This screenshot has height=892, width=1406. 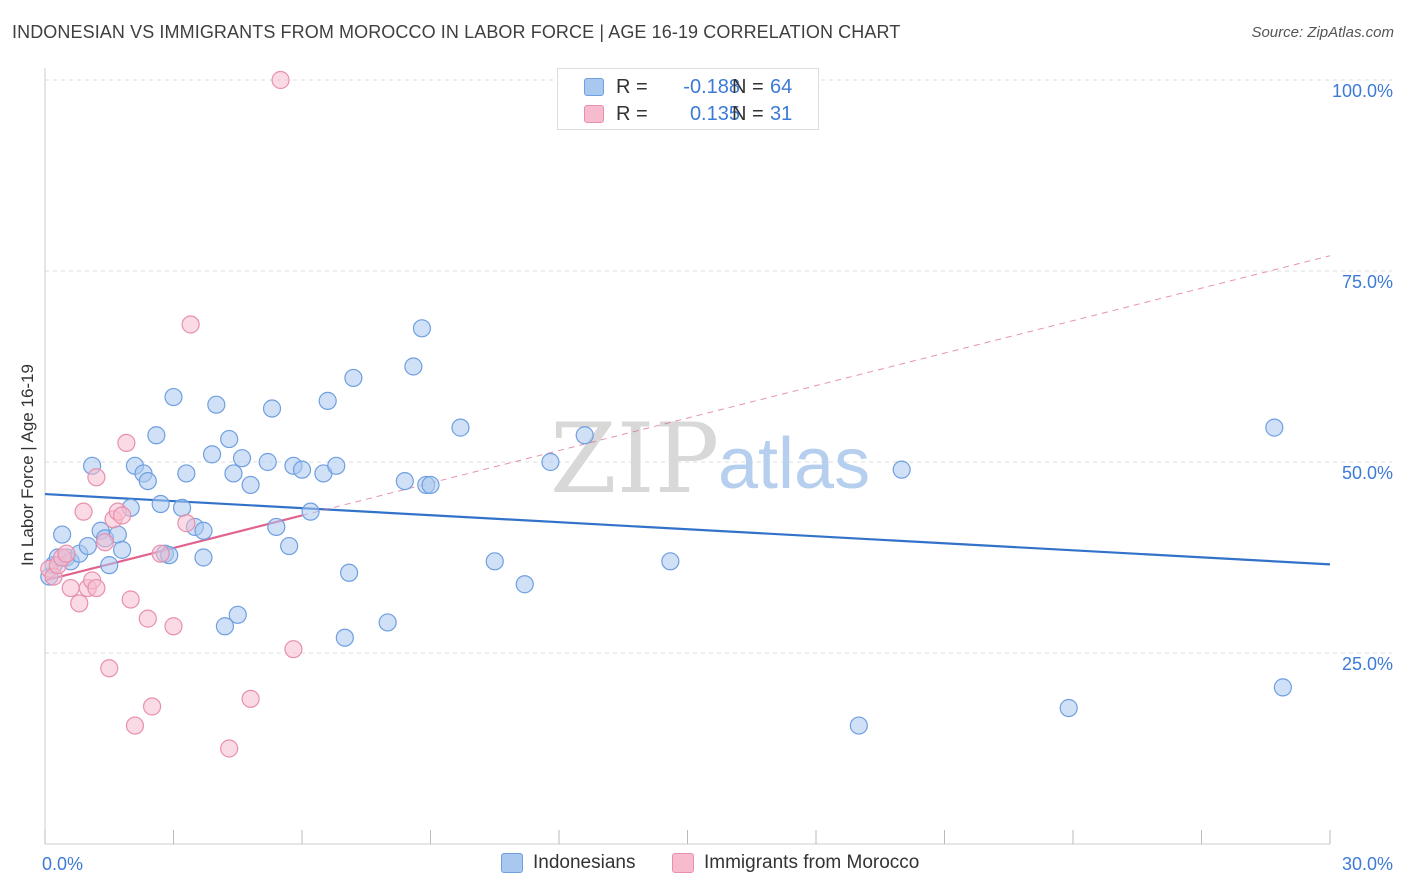 I want to click on legend-n-value: 31, so click(x=781, y=114).